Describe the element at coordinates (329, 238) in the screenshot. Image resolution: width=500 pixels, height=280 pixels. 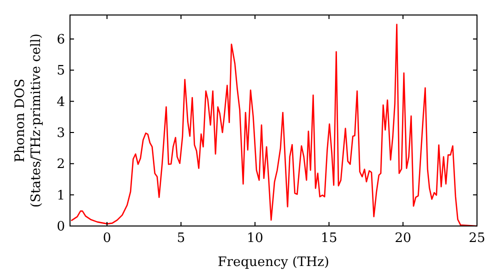
I see `x-tick-label: 15` at that location.